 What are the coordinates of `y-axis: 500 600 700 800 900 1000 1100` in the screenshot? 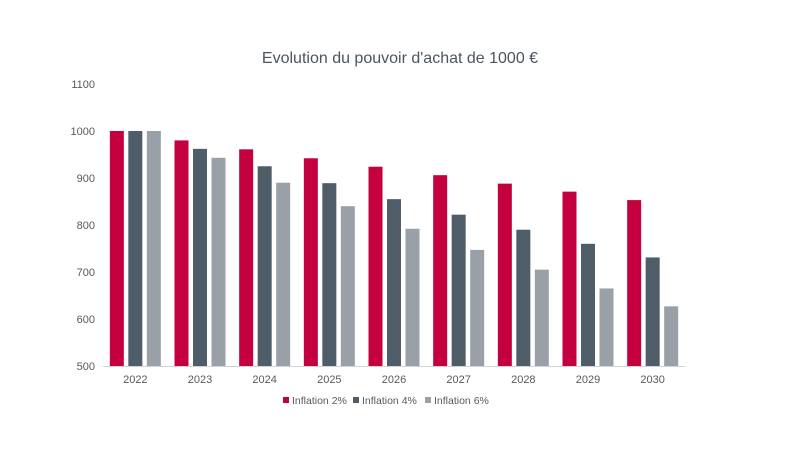 It's located at (83, 226).